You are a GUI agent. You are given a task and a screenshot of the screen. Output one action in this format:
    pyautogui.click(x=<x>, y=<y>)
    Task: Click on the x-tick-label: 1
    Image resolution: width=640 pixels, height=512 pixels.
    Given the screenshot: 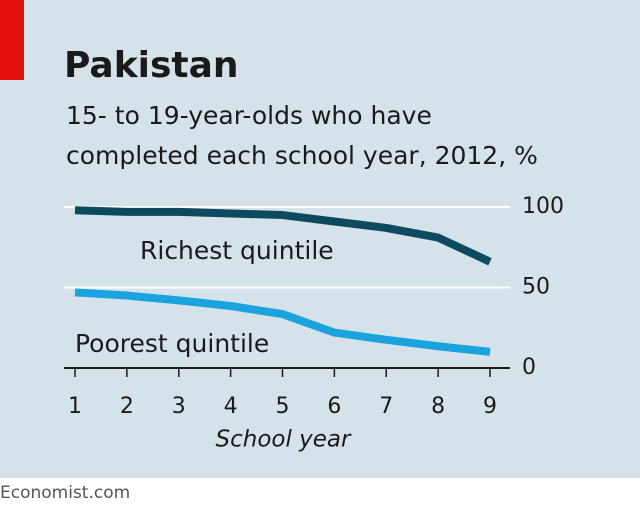 What is the action you would take?
    pyautogui.click(x=75, y=406)
    